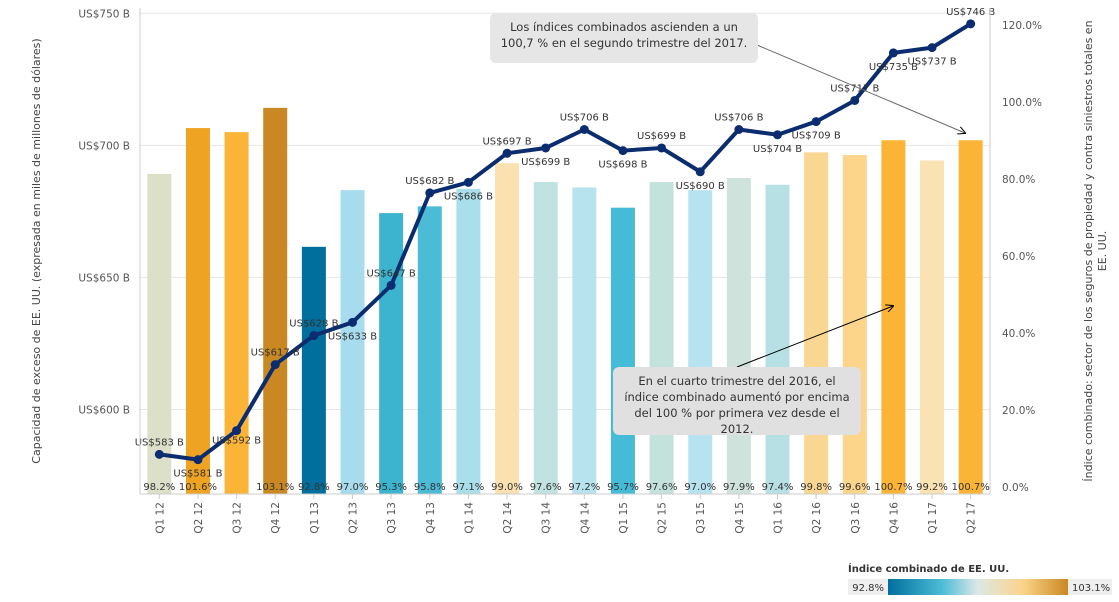 The height and width of the screenshot is (602, 1119). What do you see at coordinates (1018, 411) in the screenshot?
I see `y-right-tick-label: 20.0%` at bounding box center [1018, 411].